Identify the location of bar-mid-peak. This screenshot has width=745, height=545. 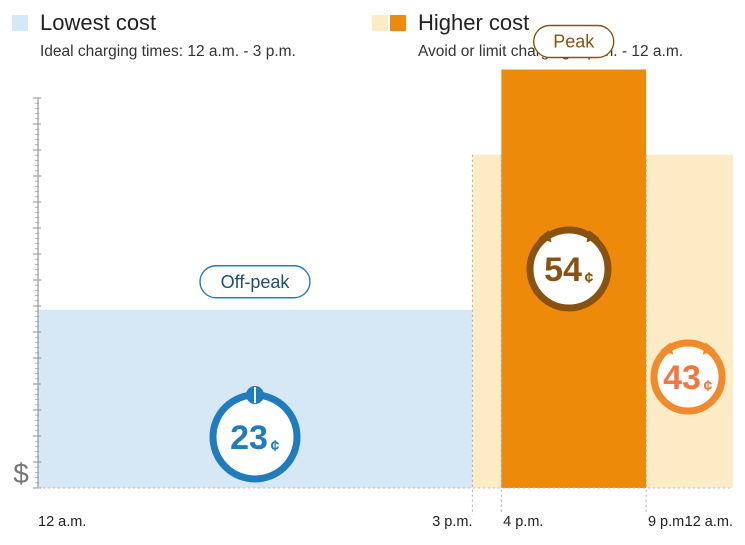
(487, 321).